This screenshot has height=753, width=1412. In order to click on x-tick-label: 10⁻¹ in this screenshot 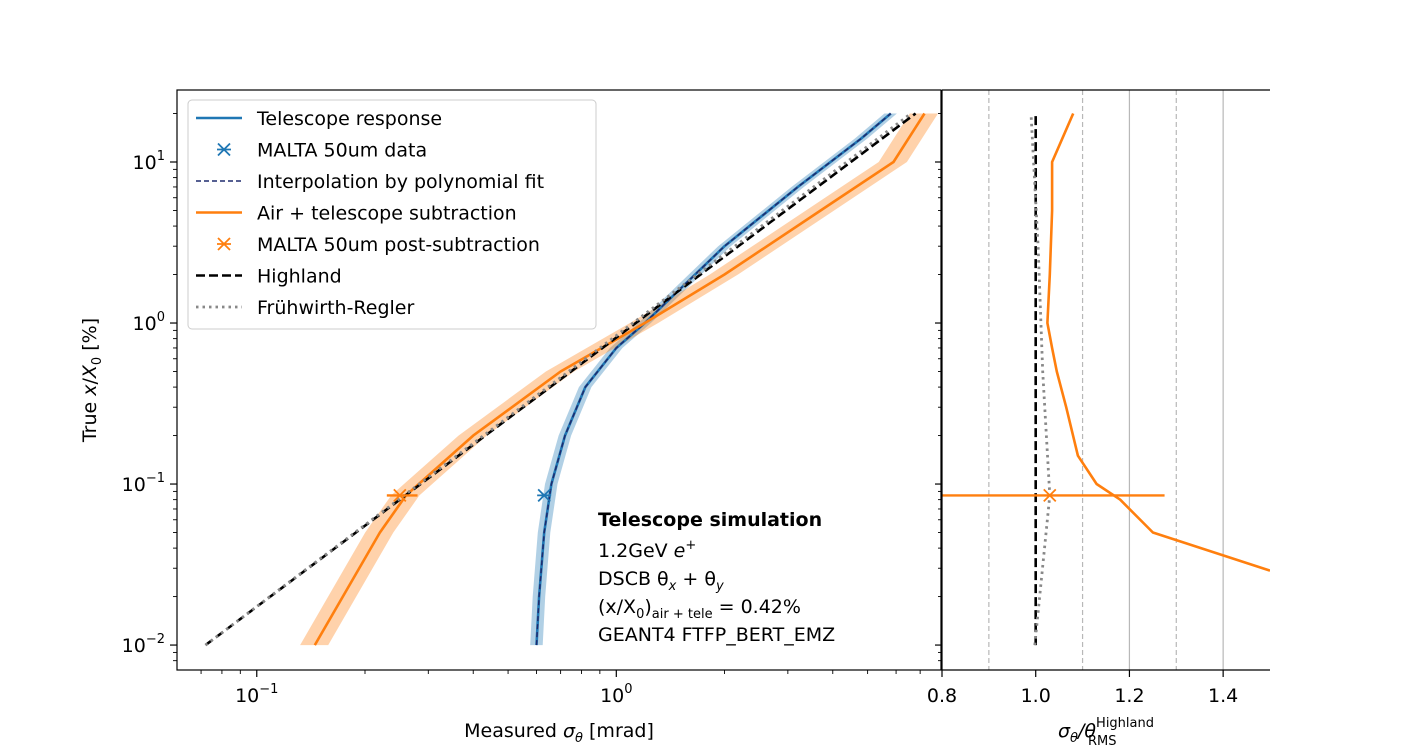, I will do `click(256, 694)`.